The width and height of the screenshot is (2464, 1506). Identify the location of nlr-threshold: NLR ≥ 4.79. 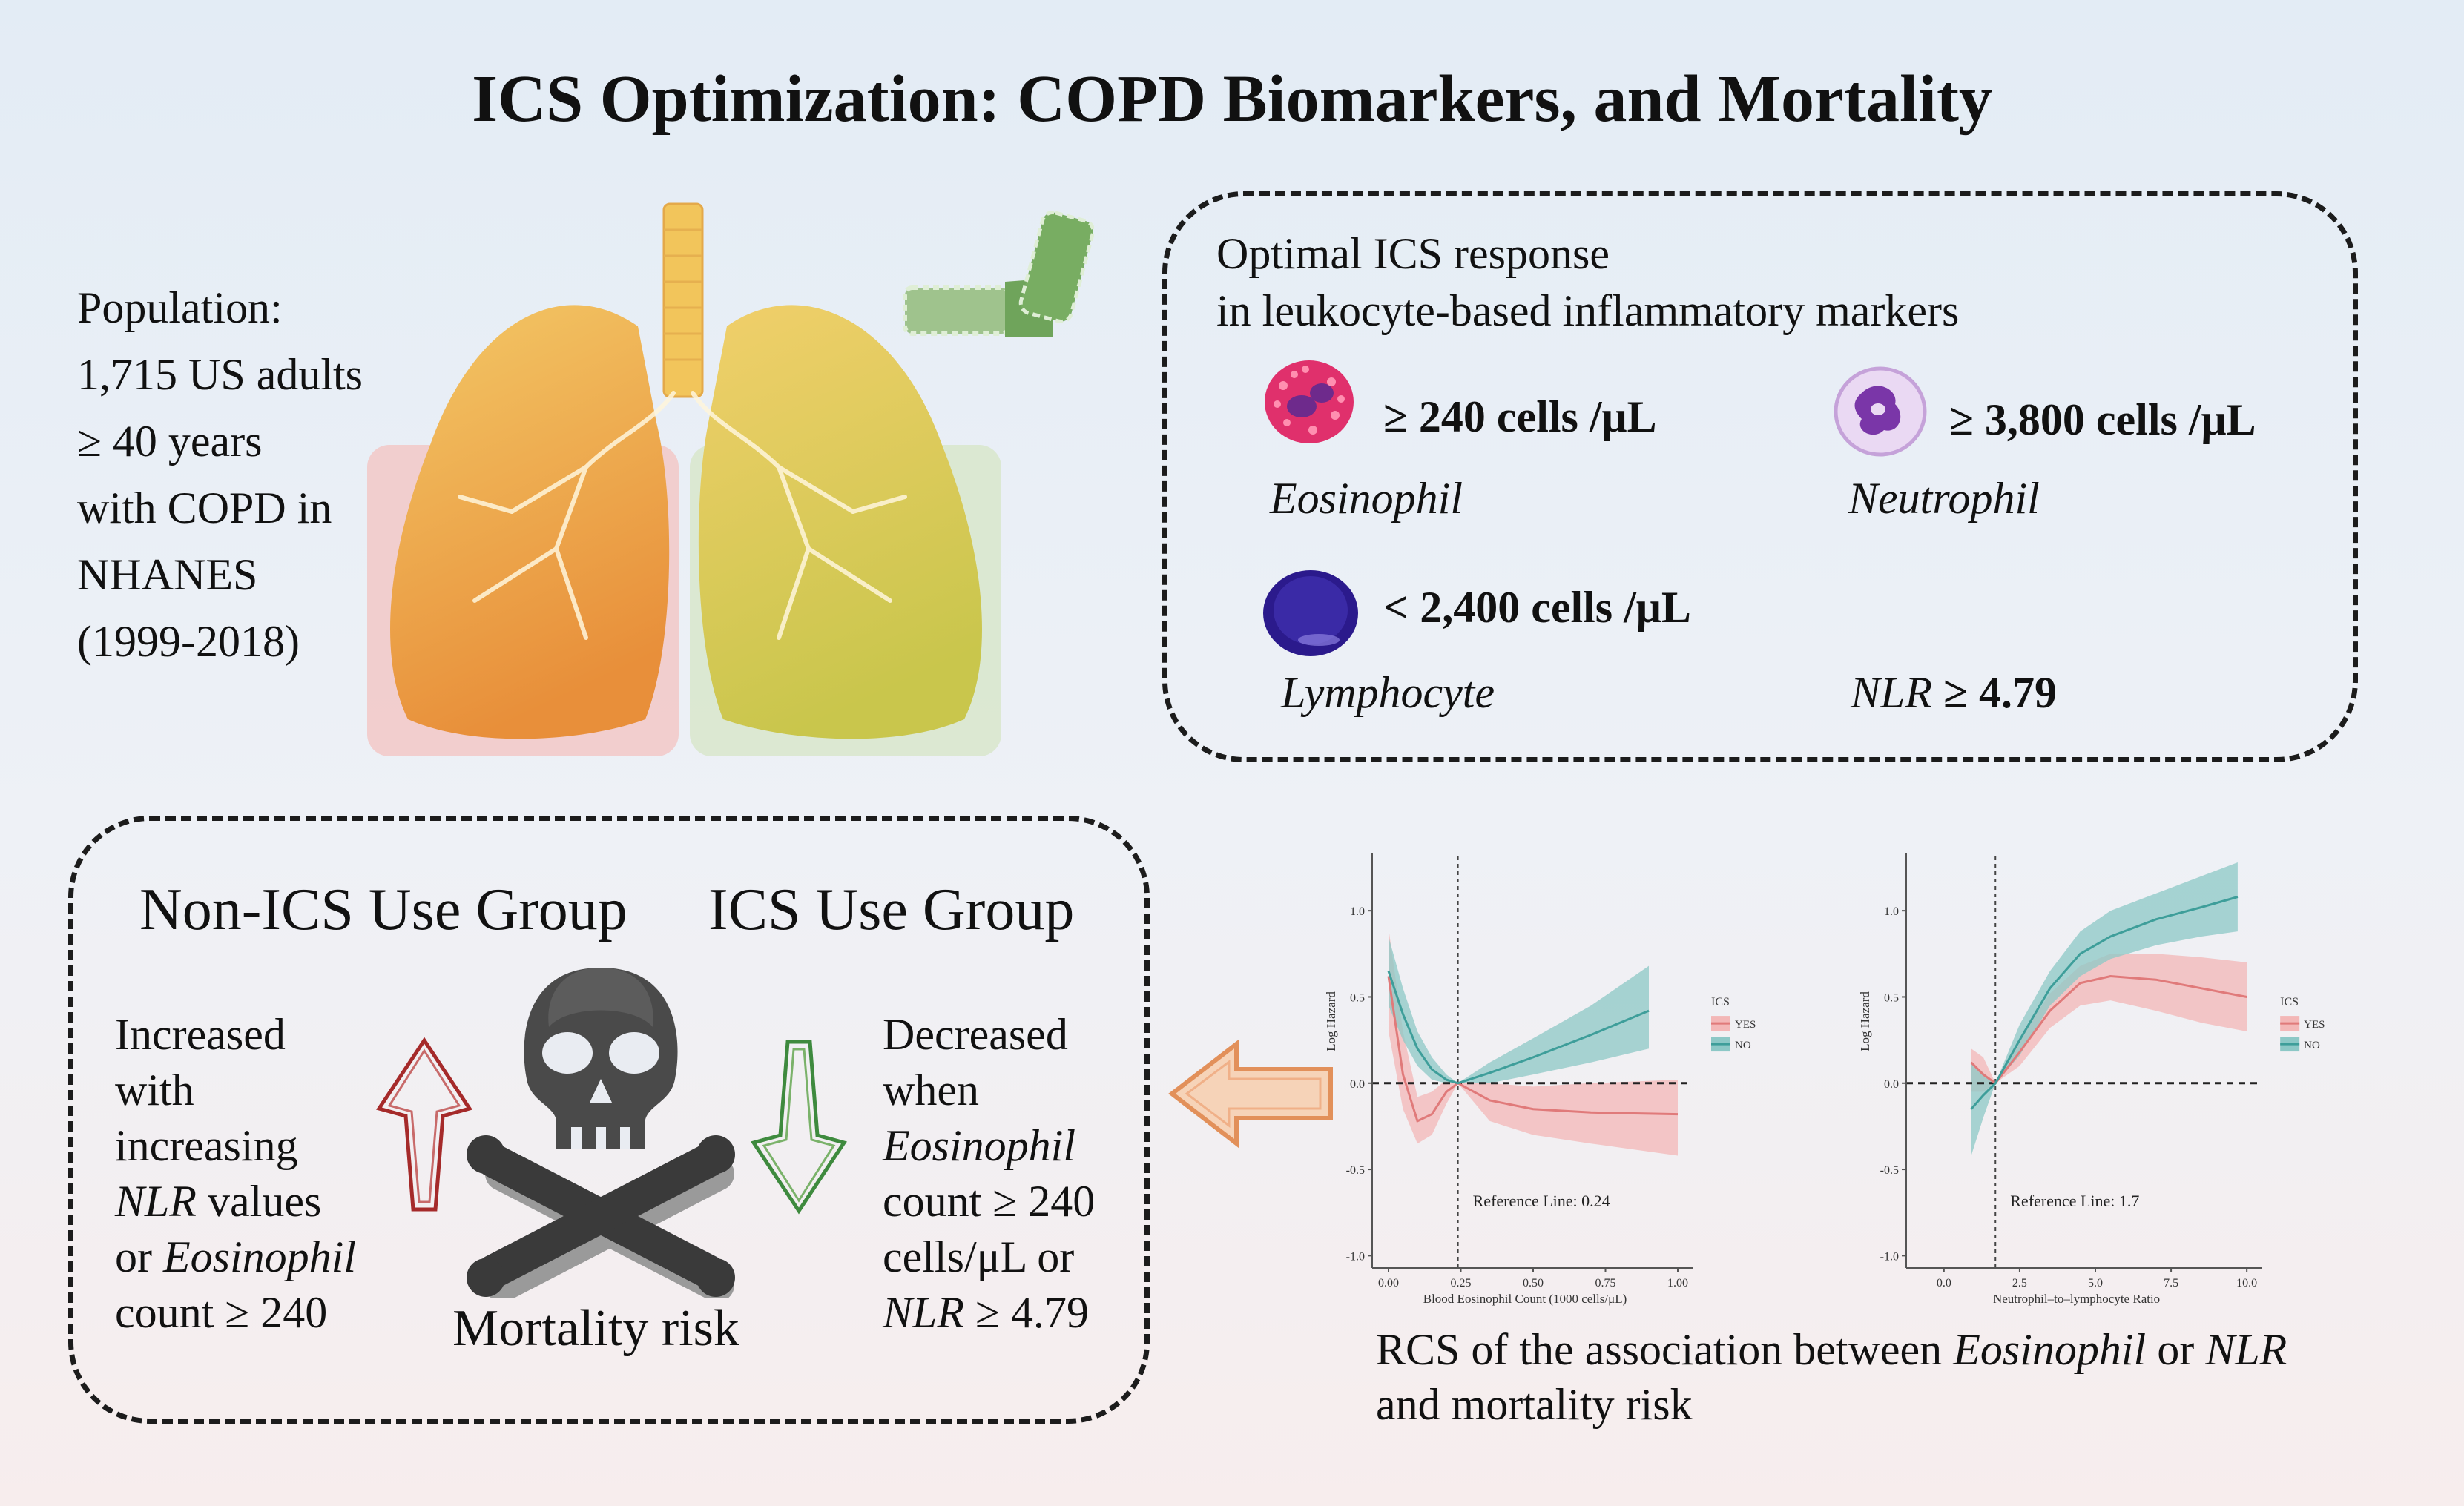
(1954, 693).